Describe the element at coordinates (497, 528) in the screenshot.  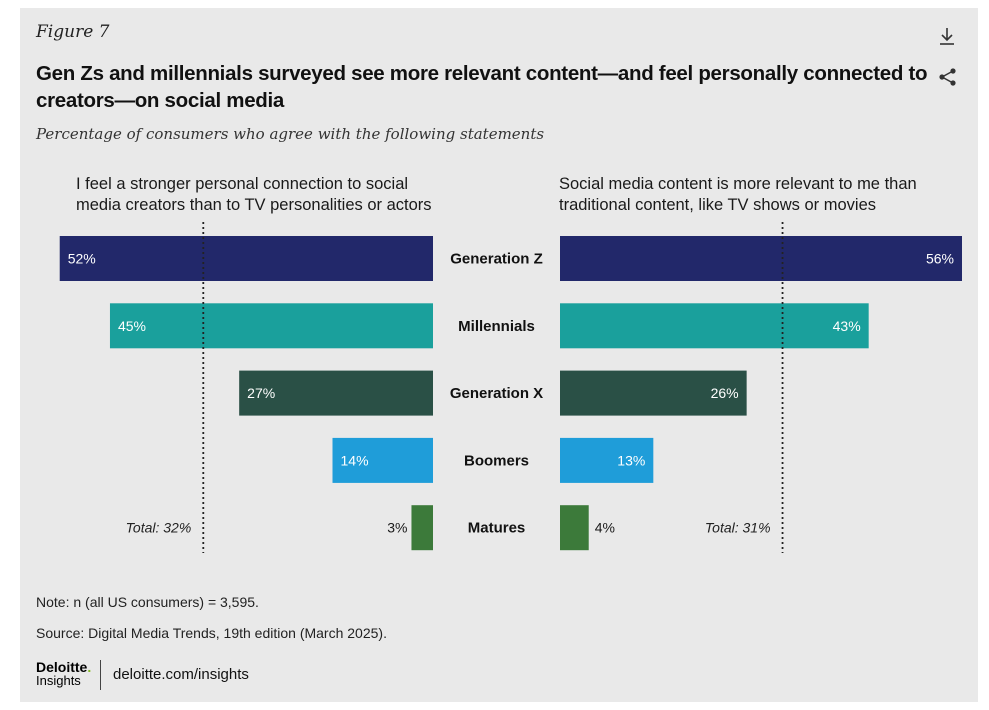
I see `category-label: Matures` at that location.